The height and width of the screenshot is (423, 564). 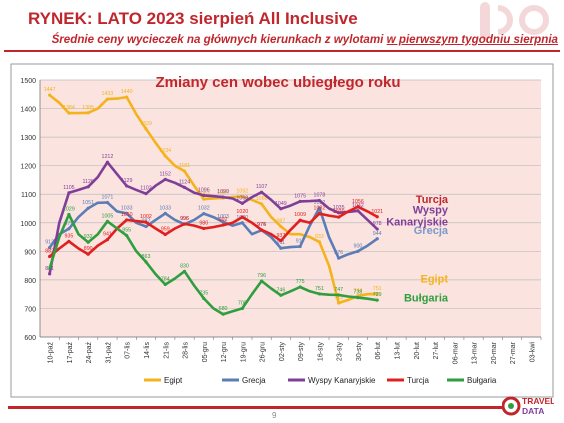 What do you see at coordinates (127, 215) in the screenshot?
I see `data-label-turcja: 1010` at bounding box center [127, 215].